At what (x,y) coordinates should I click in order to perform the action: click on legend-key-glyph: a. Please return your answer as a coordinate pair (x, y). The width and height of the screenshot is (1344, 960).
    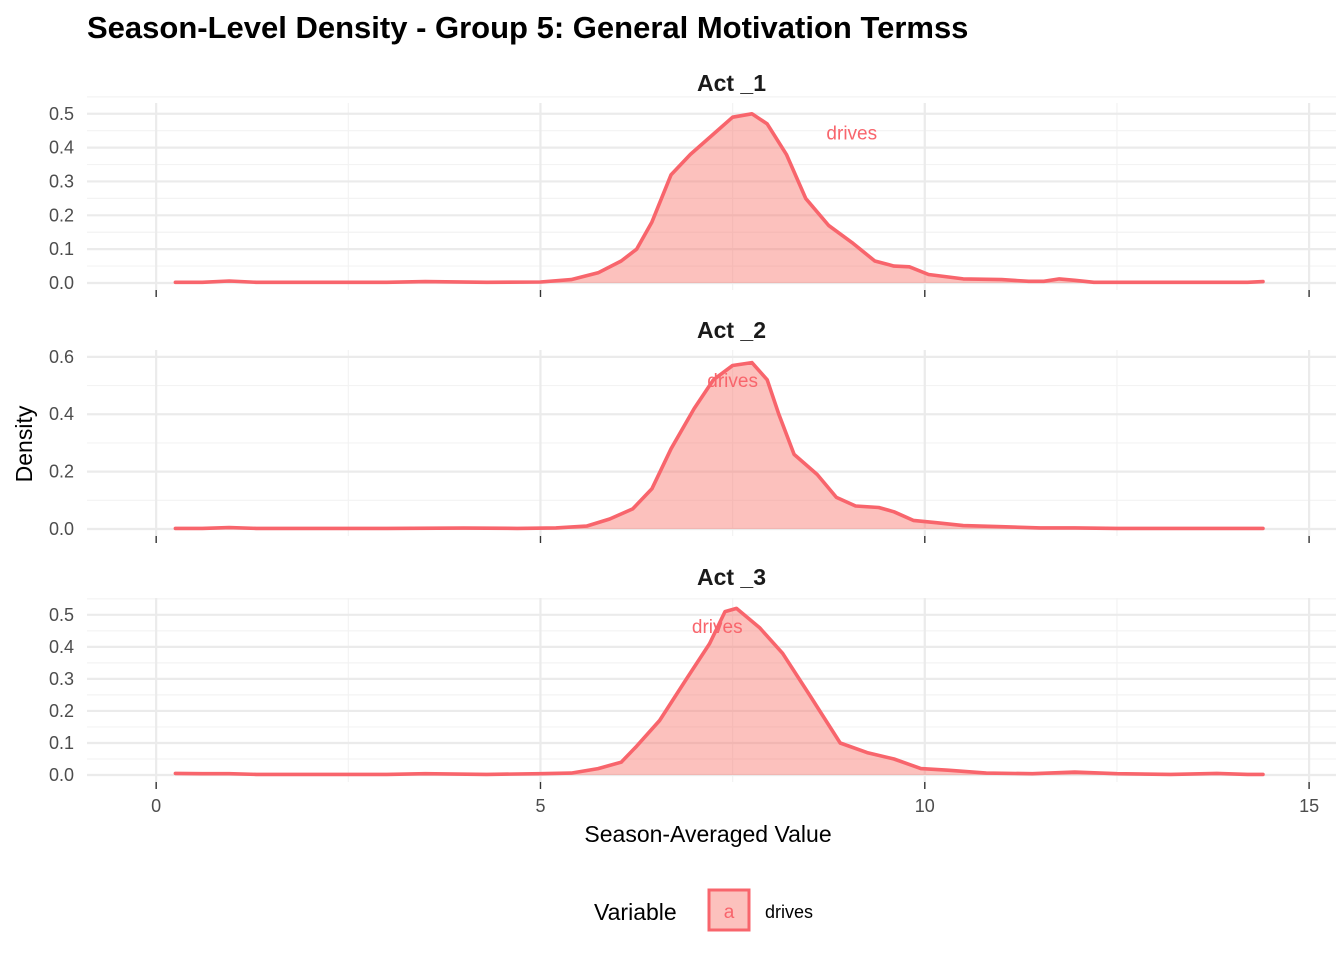
    Looking at the image, I should click on (729, 912).